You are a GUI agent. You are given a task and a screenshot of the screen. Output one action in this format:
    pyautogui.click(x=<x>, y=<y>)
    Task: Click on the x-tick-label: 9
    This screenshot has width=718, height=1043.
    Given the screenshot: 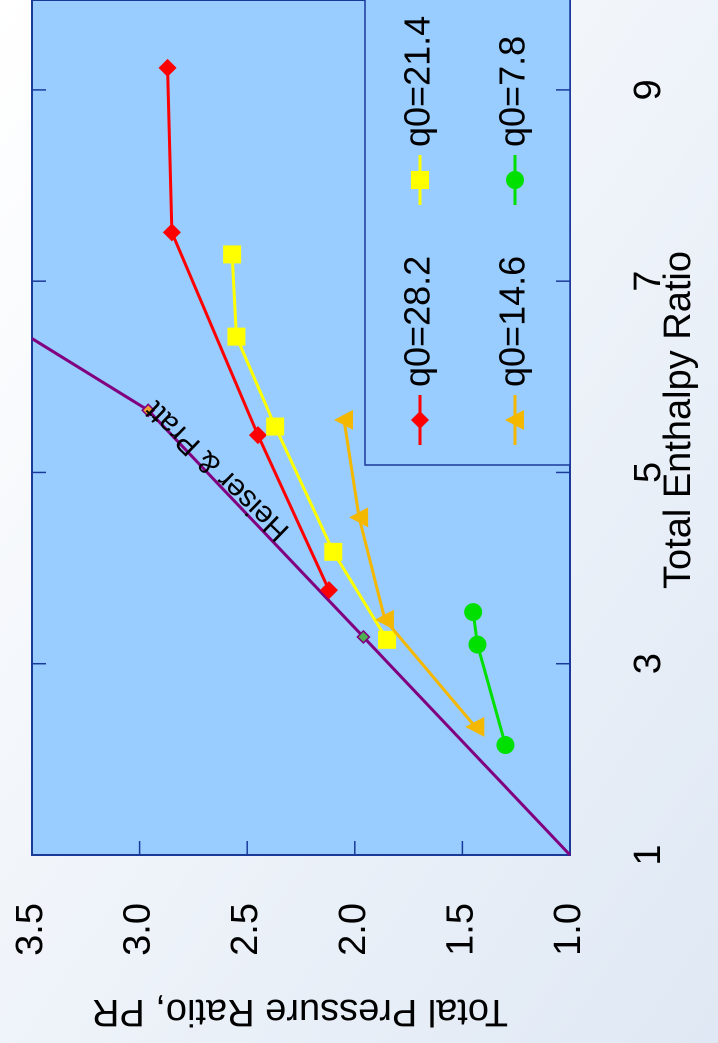 What is the action you would take?
    pyautogui.click(x=648, y=89)
    